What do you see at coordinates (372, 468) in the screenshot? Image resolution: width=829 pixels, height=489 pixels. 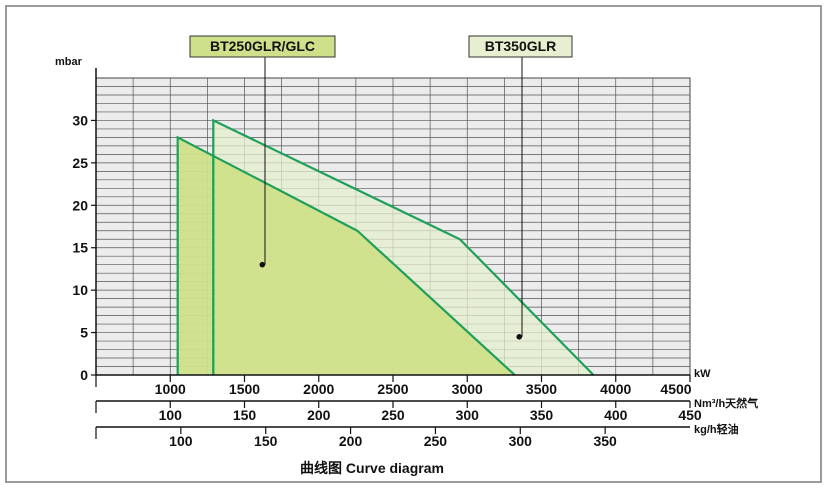 I see `chart-caption: 曲线图 Curve diagram` at bounding box center [372, 468].